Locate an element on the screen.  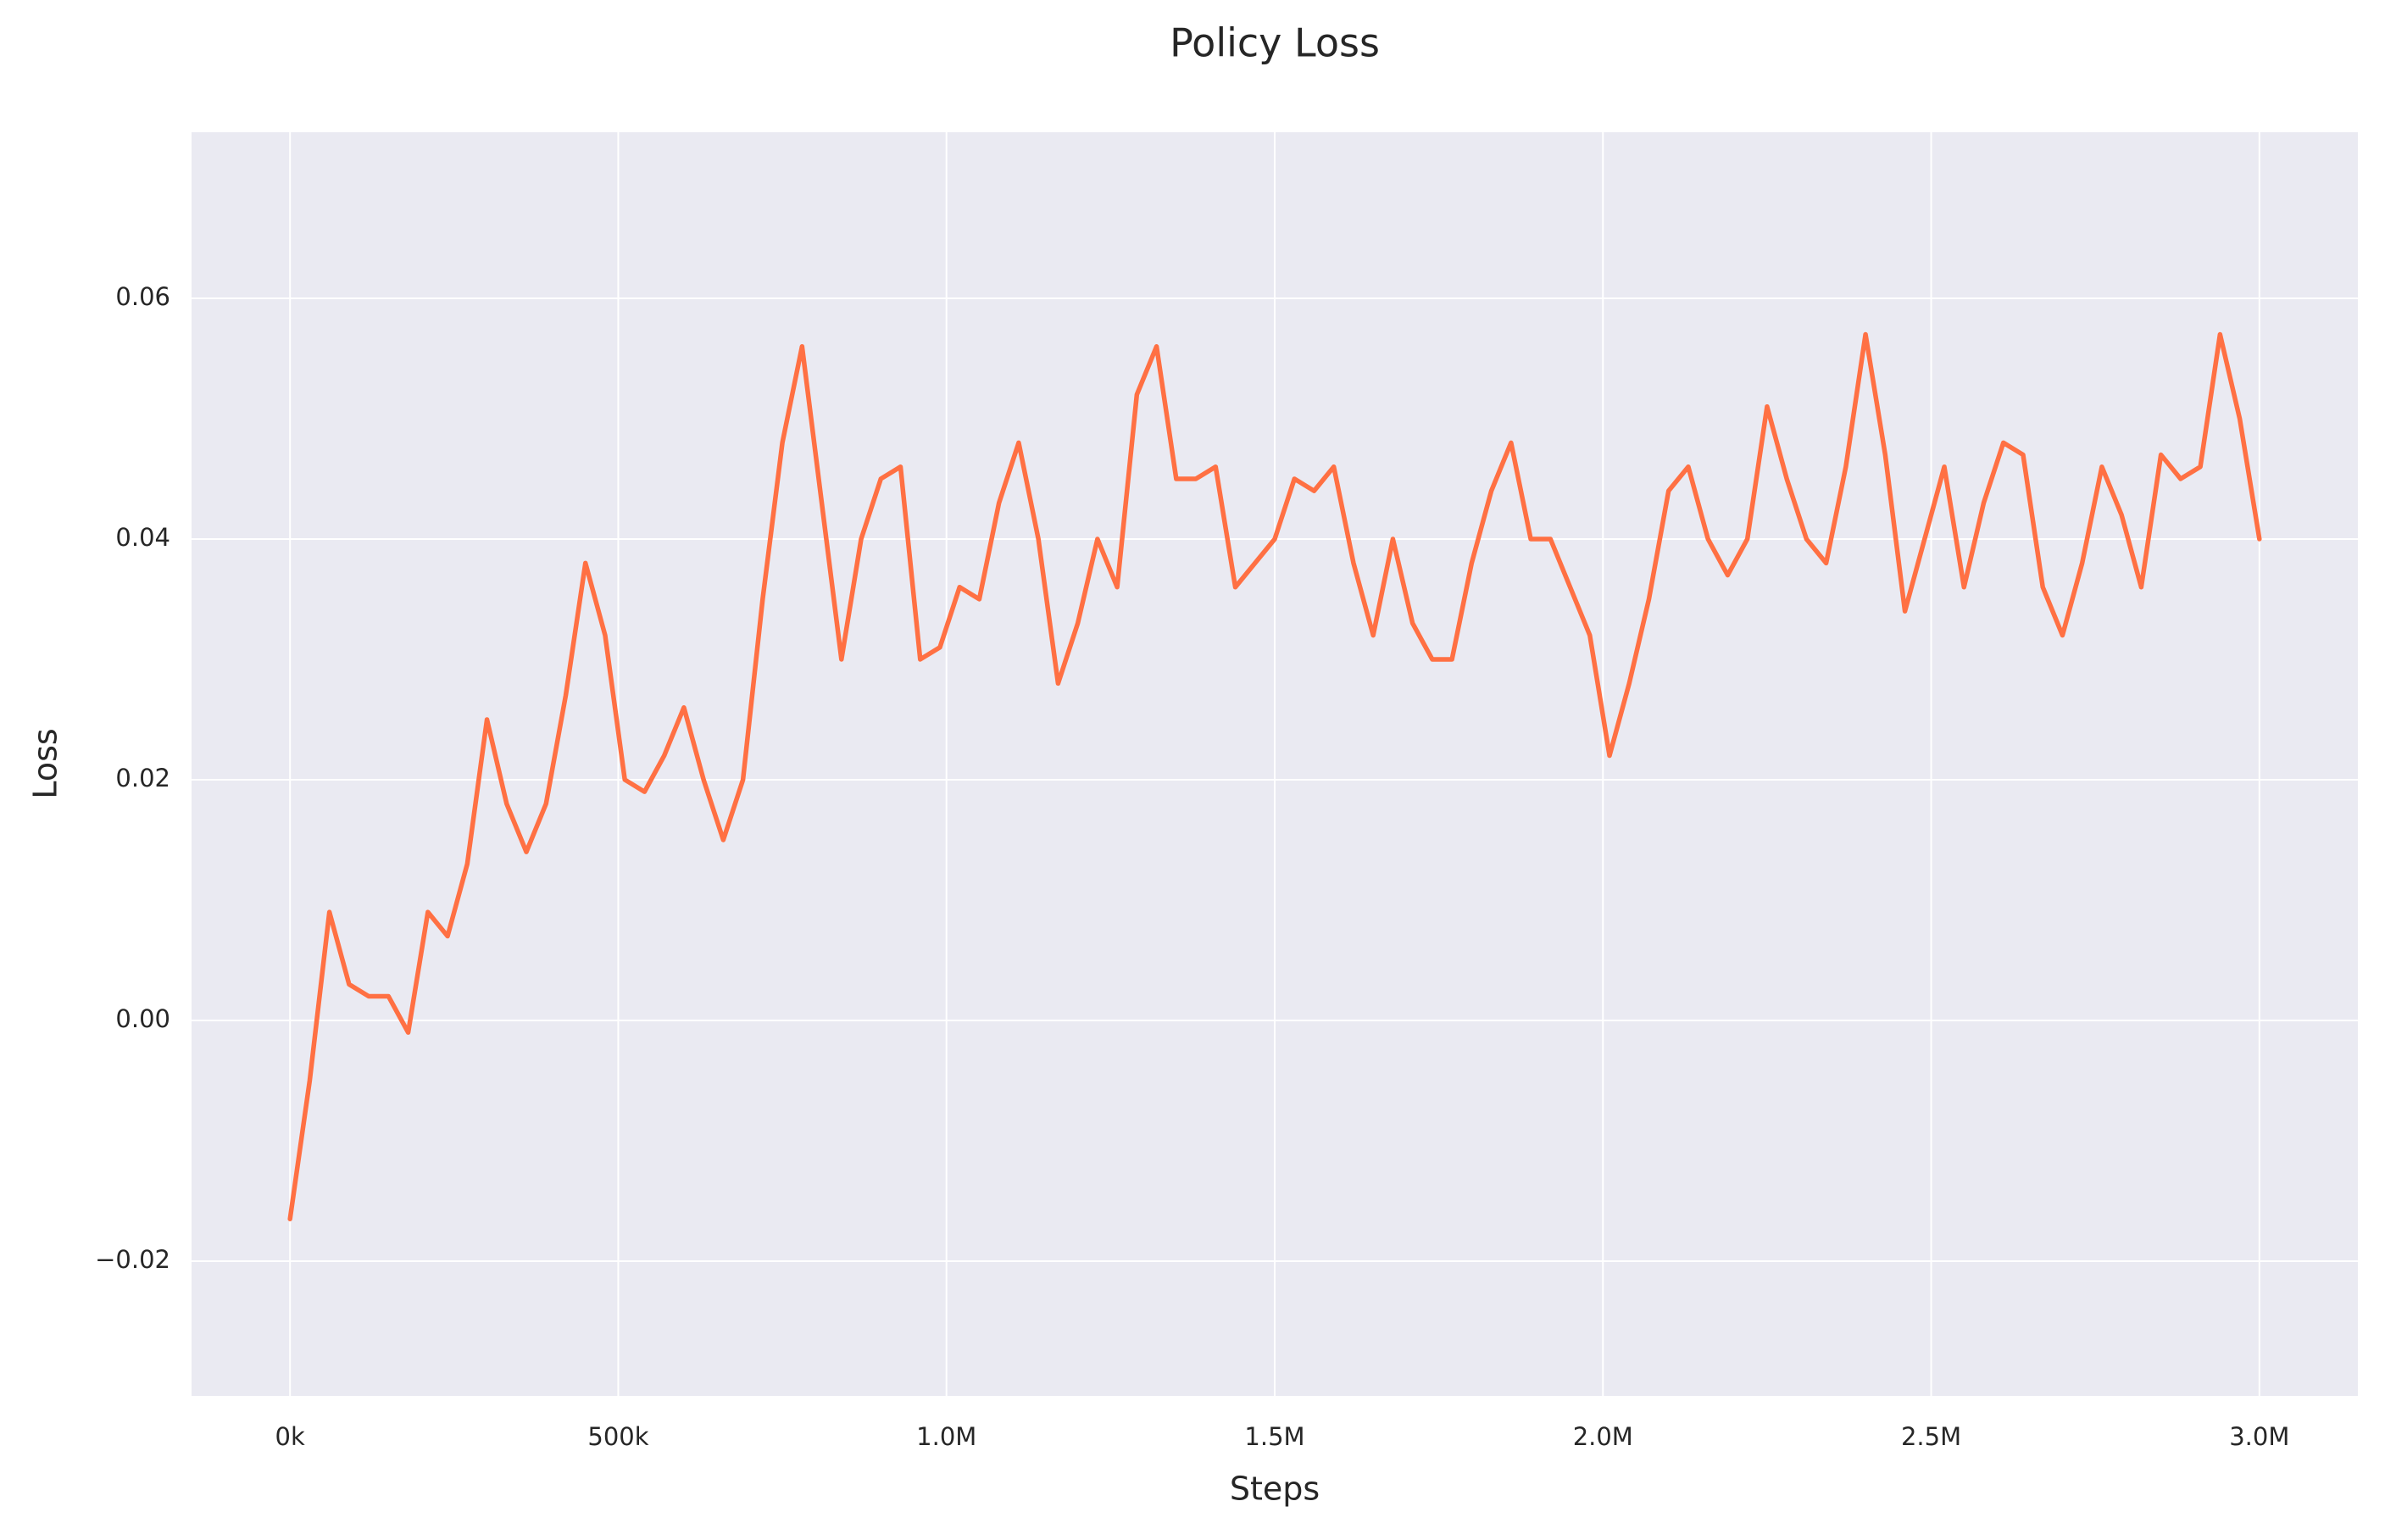
y-tick-label: 0.02 is located at coordinates (142, 778).